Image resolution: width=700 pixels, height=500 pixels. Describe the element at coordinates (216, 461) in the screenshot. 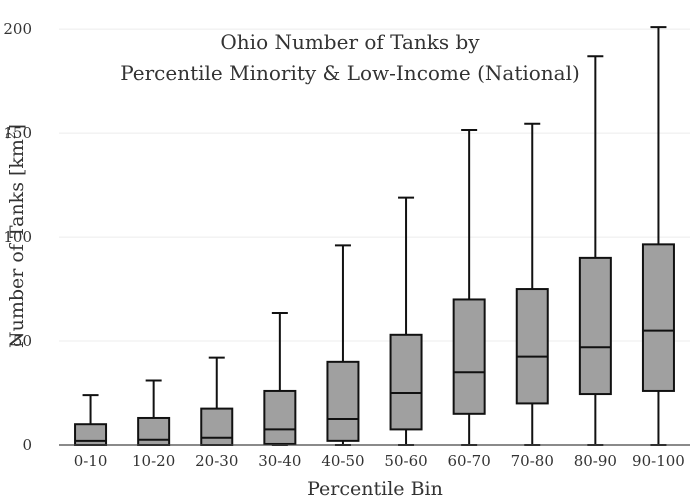

I see `x-tick-label: 20-30` at that location.